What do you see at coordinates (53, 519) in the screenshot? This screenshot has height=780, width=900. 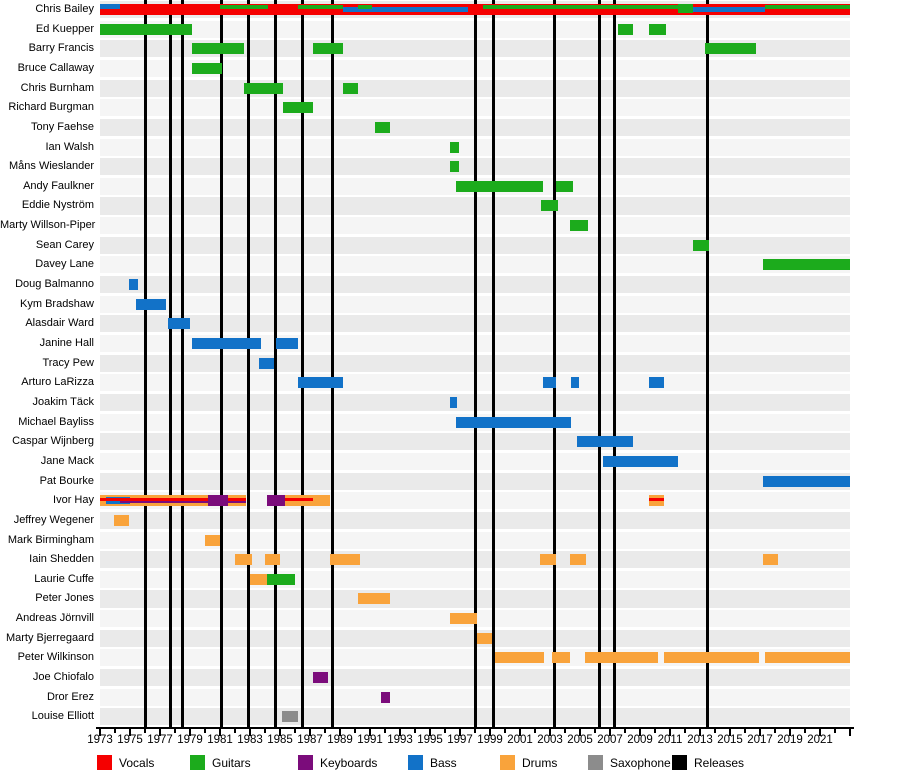 I see `member-label: Jeffrey Wegener` at bounding box center [53, 519].